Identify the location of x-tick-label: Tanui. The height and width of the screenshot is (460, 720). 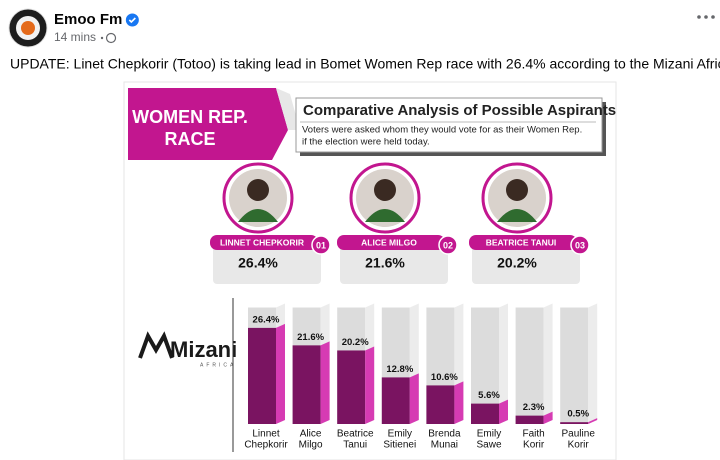
(355, 445).